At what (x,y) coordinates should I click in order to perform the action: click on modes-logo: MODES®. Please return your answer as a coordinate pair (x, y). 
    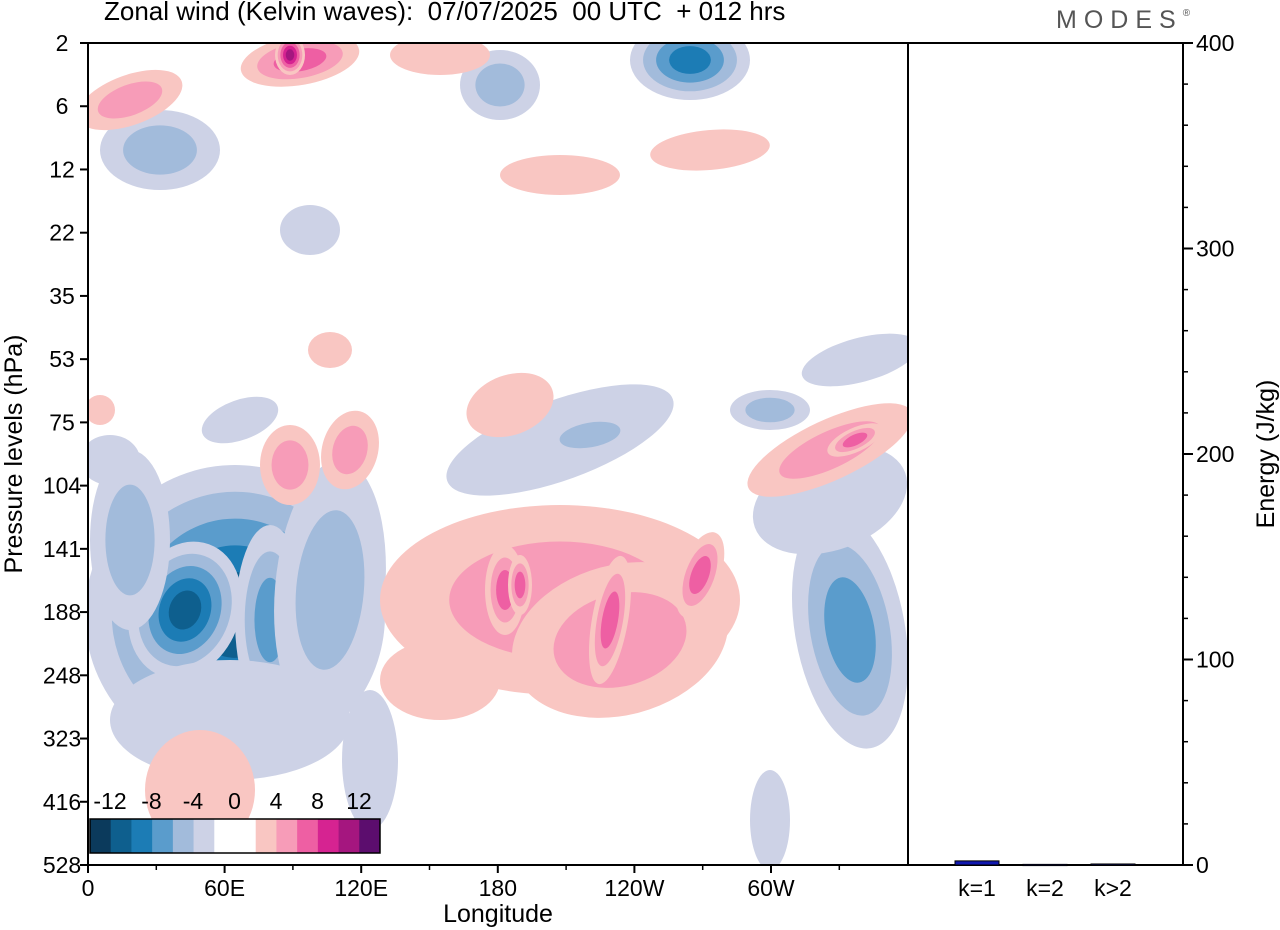
    Looking at the image, I should click on (1123, 20).